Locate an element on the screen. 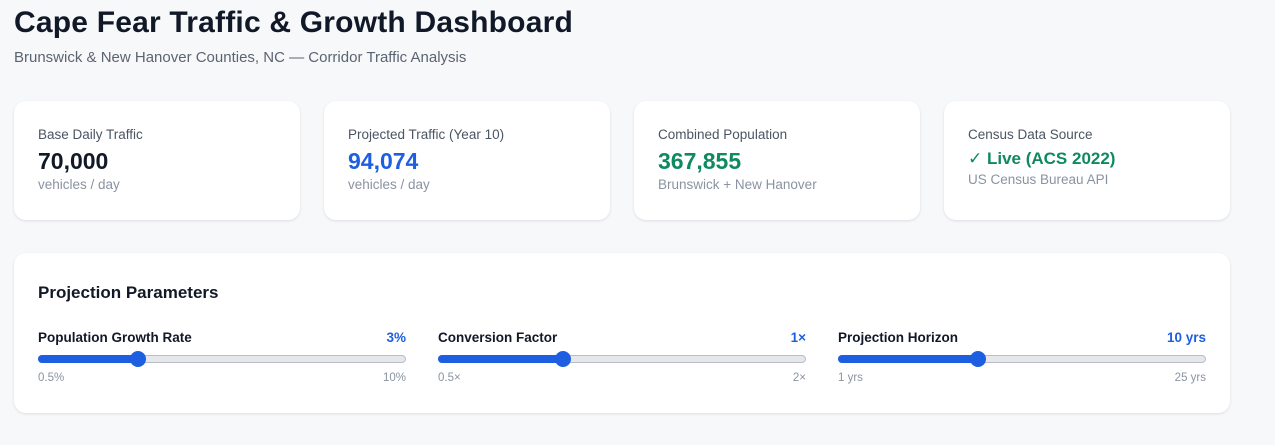  slider-projection-horizon: Projection Horizon 10 yrs 1 yrs 25 yrs is located at coordinates (1022, 357).